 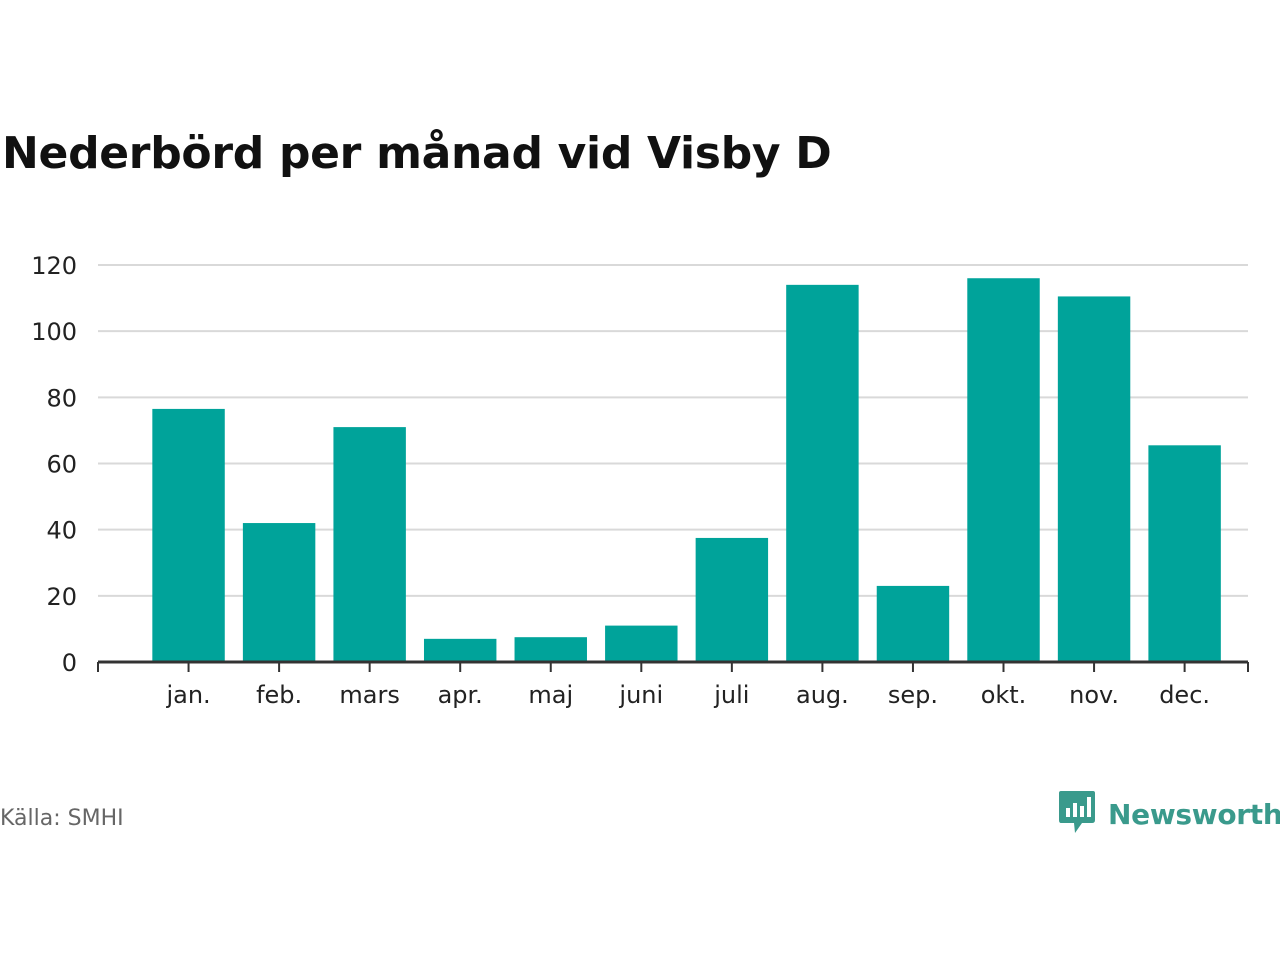 What do you see at coordinates (69, 663) in the screenshot?
I see `y-tick-label: 0` at bounding box center [69, 663].